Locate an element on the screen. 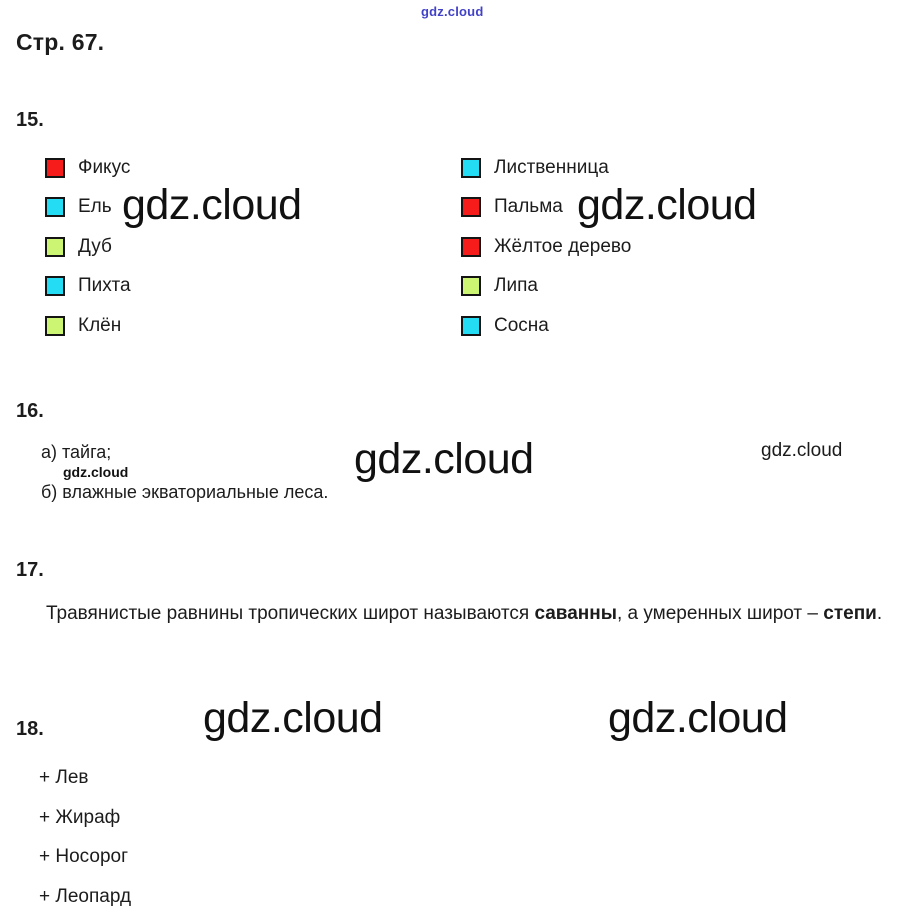 This screenshot has width=915, height=916. list-item: + Лев is located at coordinates (85, 778).